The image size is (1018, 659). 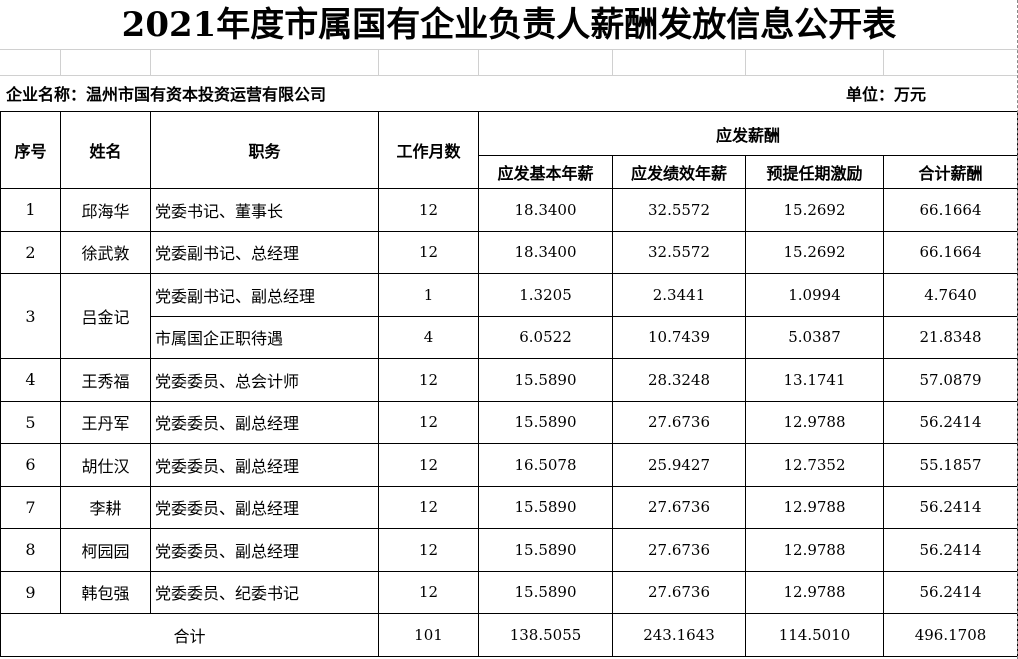 I want to click on header-months: 工作月数, so click(x=428, y=150).